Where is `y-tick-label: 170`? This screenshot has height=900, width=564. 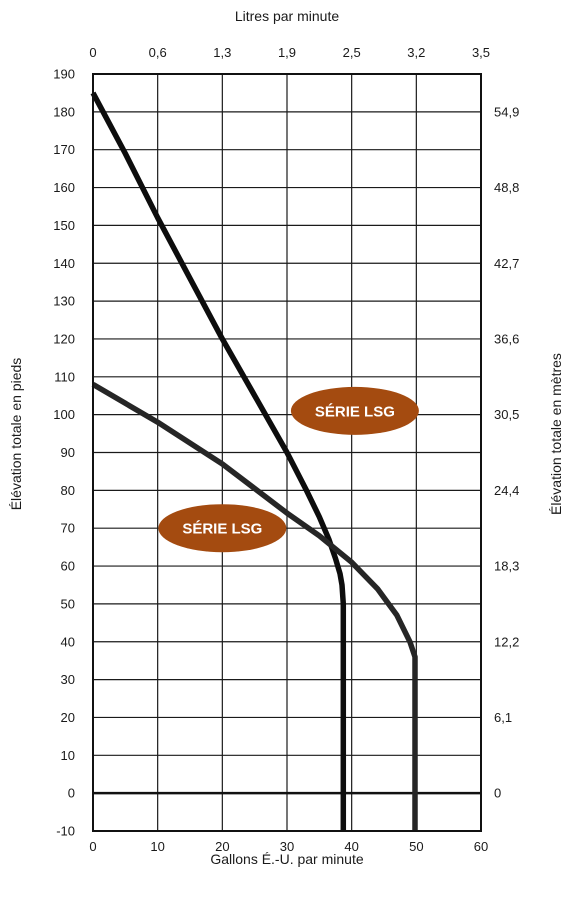 y-tick-label: 170 is located at coordinates (64, 149).